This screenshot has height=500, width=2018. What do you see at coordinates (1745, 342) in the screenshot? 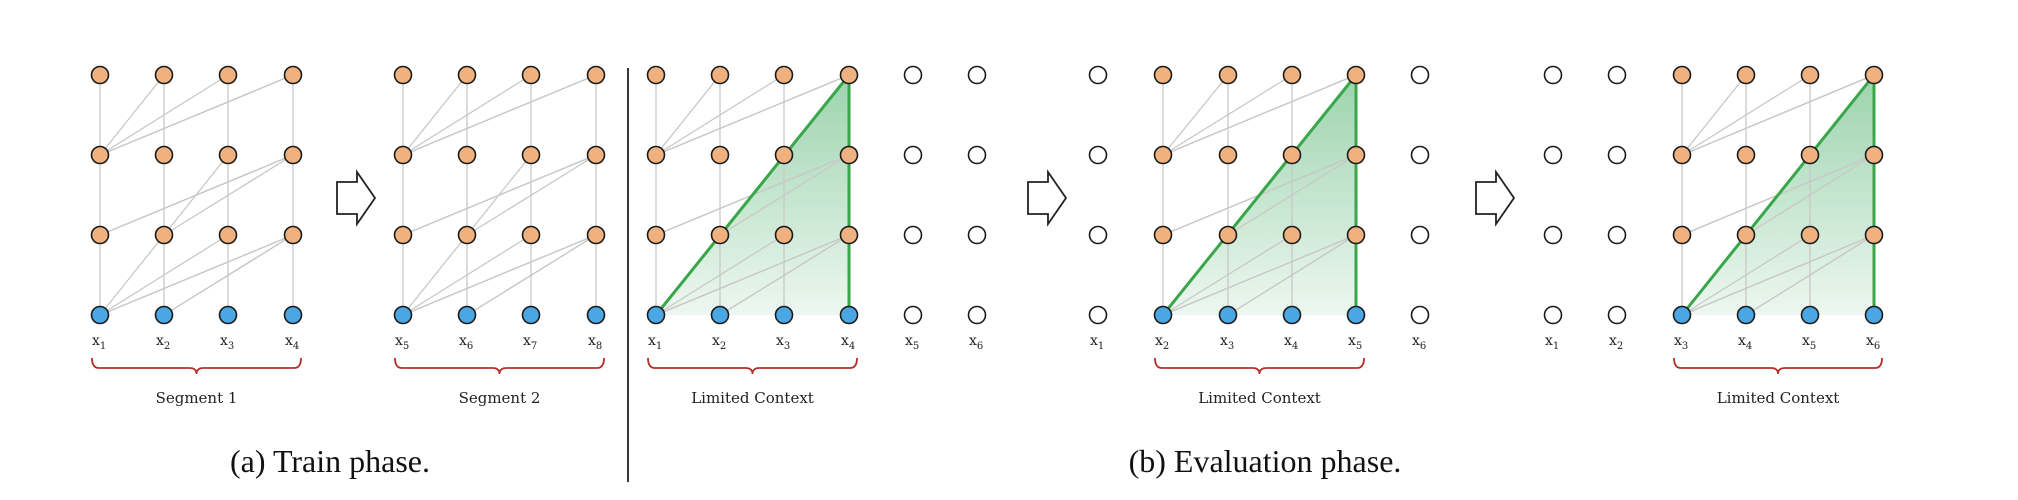
I see `token-label: x4` at bounding box center [1745, 342].